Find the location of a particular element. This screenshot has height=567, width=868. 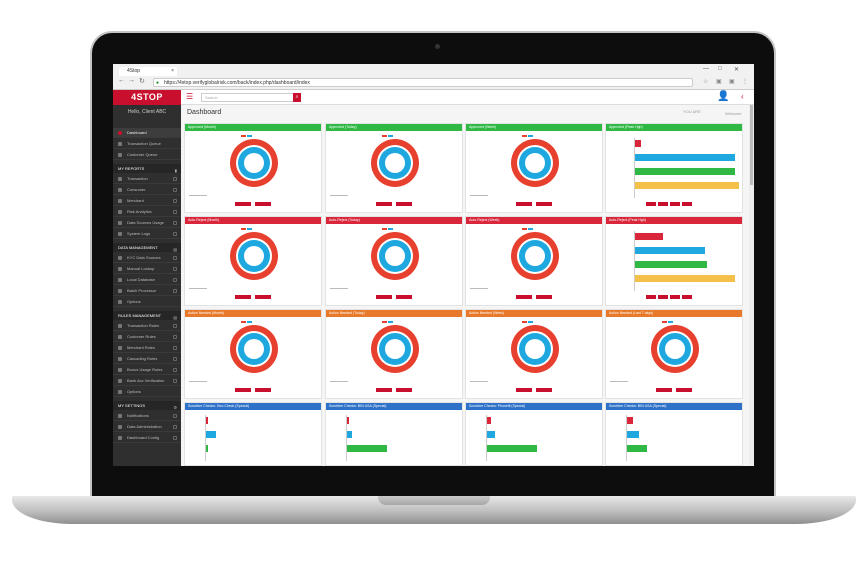

section-rules-management: RULES MANAGEMENT ▤ is located at coordinates (147, 315).